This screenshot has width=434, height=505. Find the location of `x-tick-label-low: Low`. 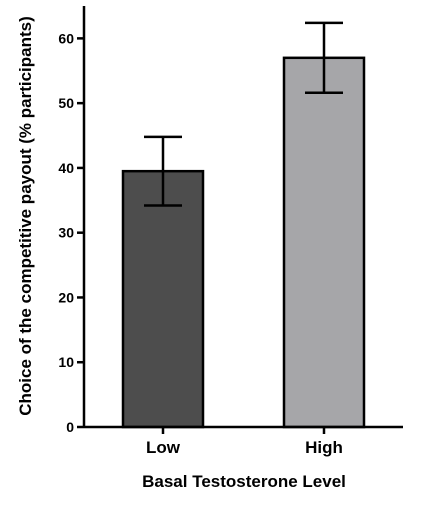

x-tick-label-low: Low is located at coordinates (163, 447).